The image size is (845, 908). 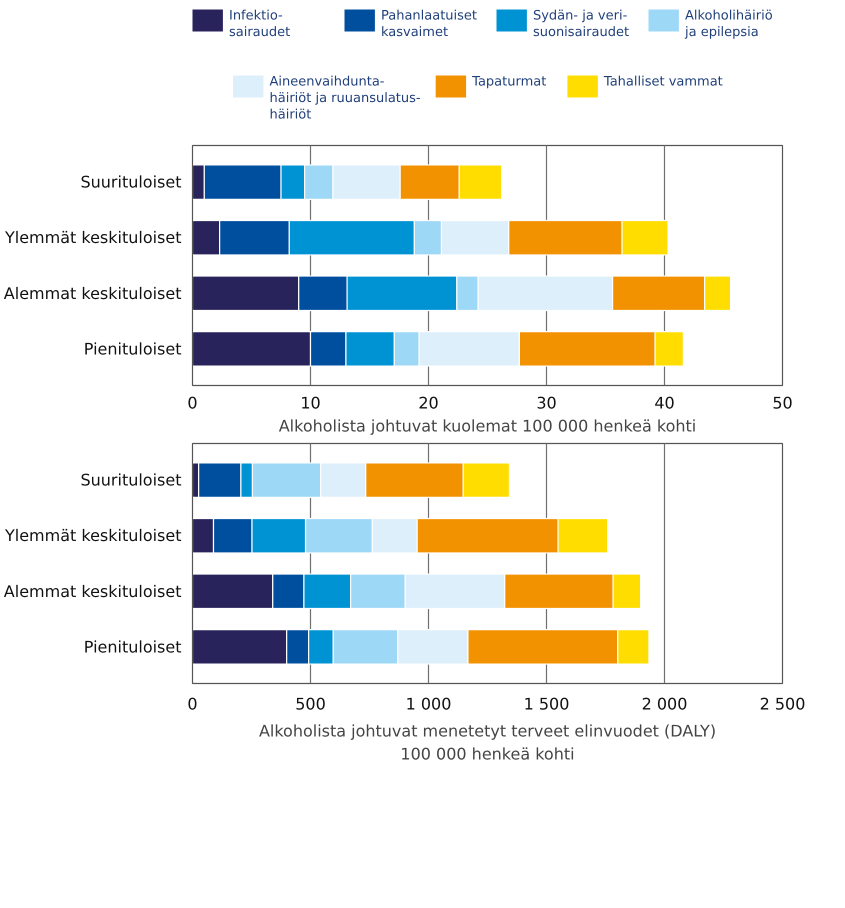 What do you see at coordinates (487, 743) in the screenshot?
I see `x-axis-title: Alkoholista johtuvat menetetyt terveet elinvuodet (DALY) 100 000 henkeä kohti` at bounding box center [487, 743].